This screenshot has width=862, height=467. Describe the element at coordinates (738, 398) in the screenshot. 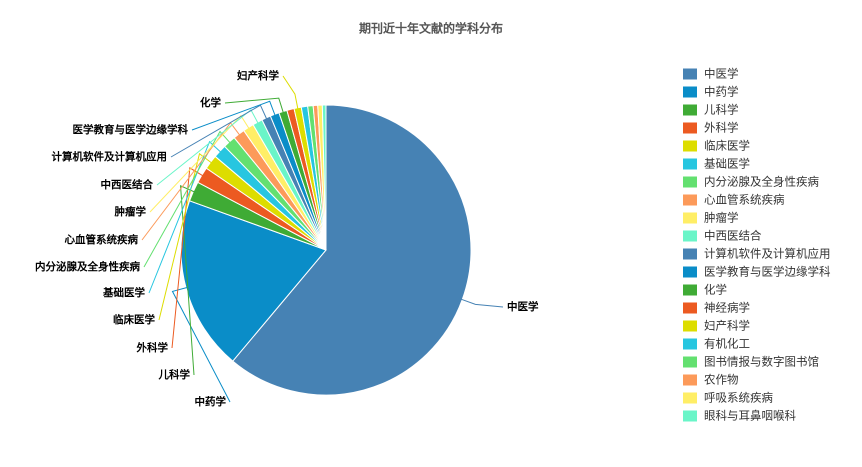

I see `legend-label: 呼吸系统疾病` at that location.